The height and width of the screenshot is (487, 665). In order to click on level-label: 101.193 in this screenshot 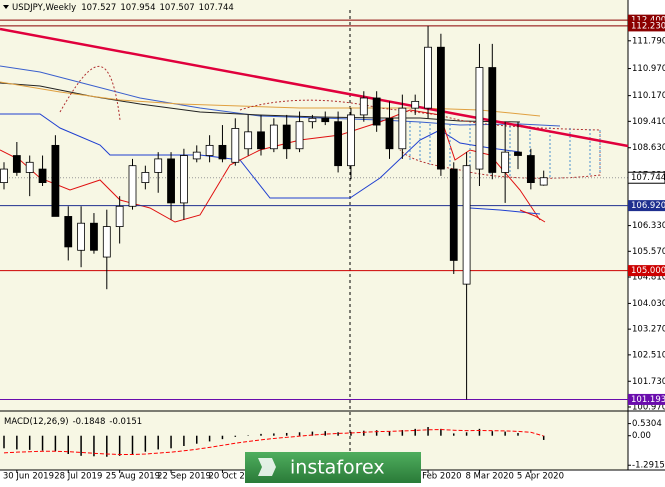, I will do `click(648, 400)`.